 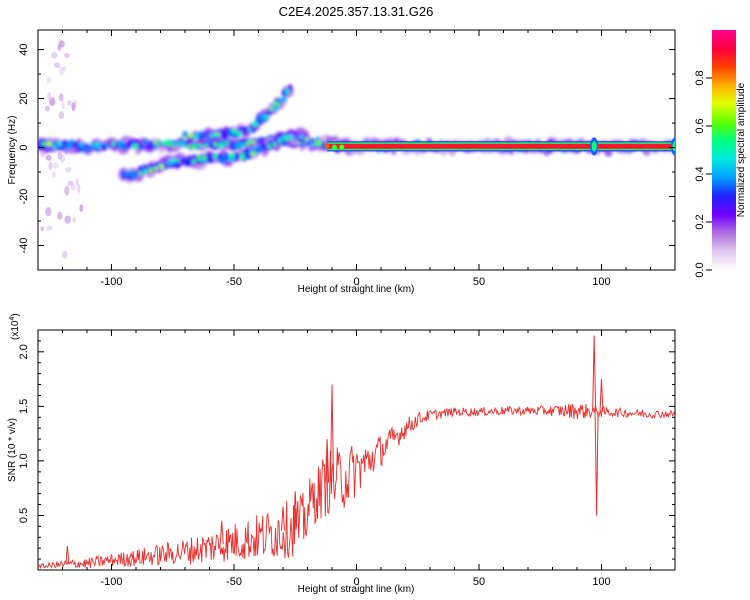 I want to click on spectrogram-band-core, so click(x=501, y=146).